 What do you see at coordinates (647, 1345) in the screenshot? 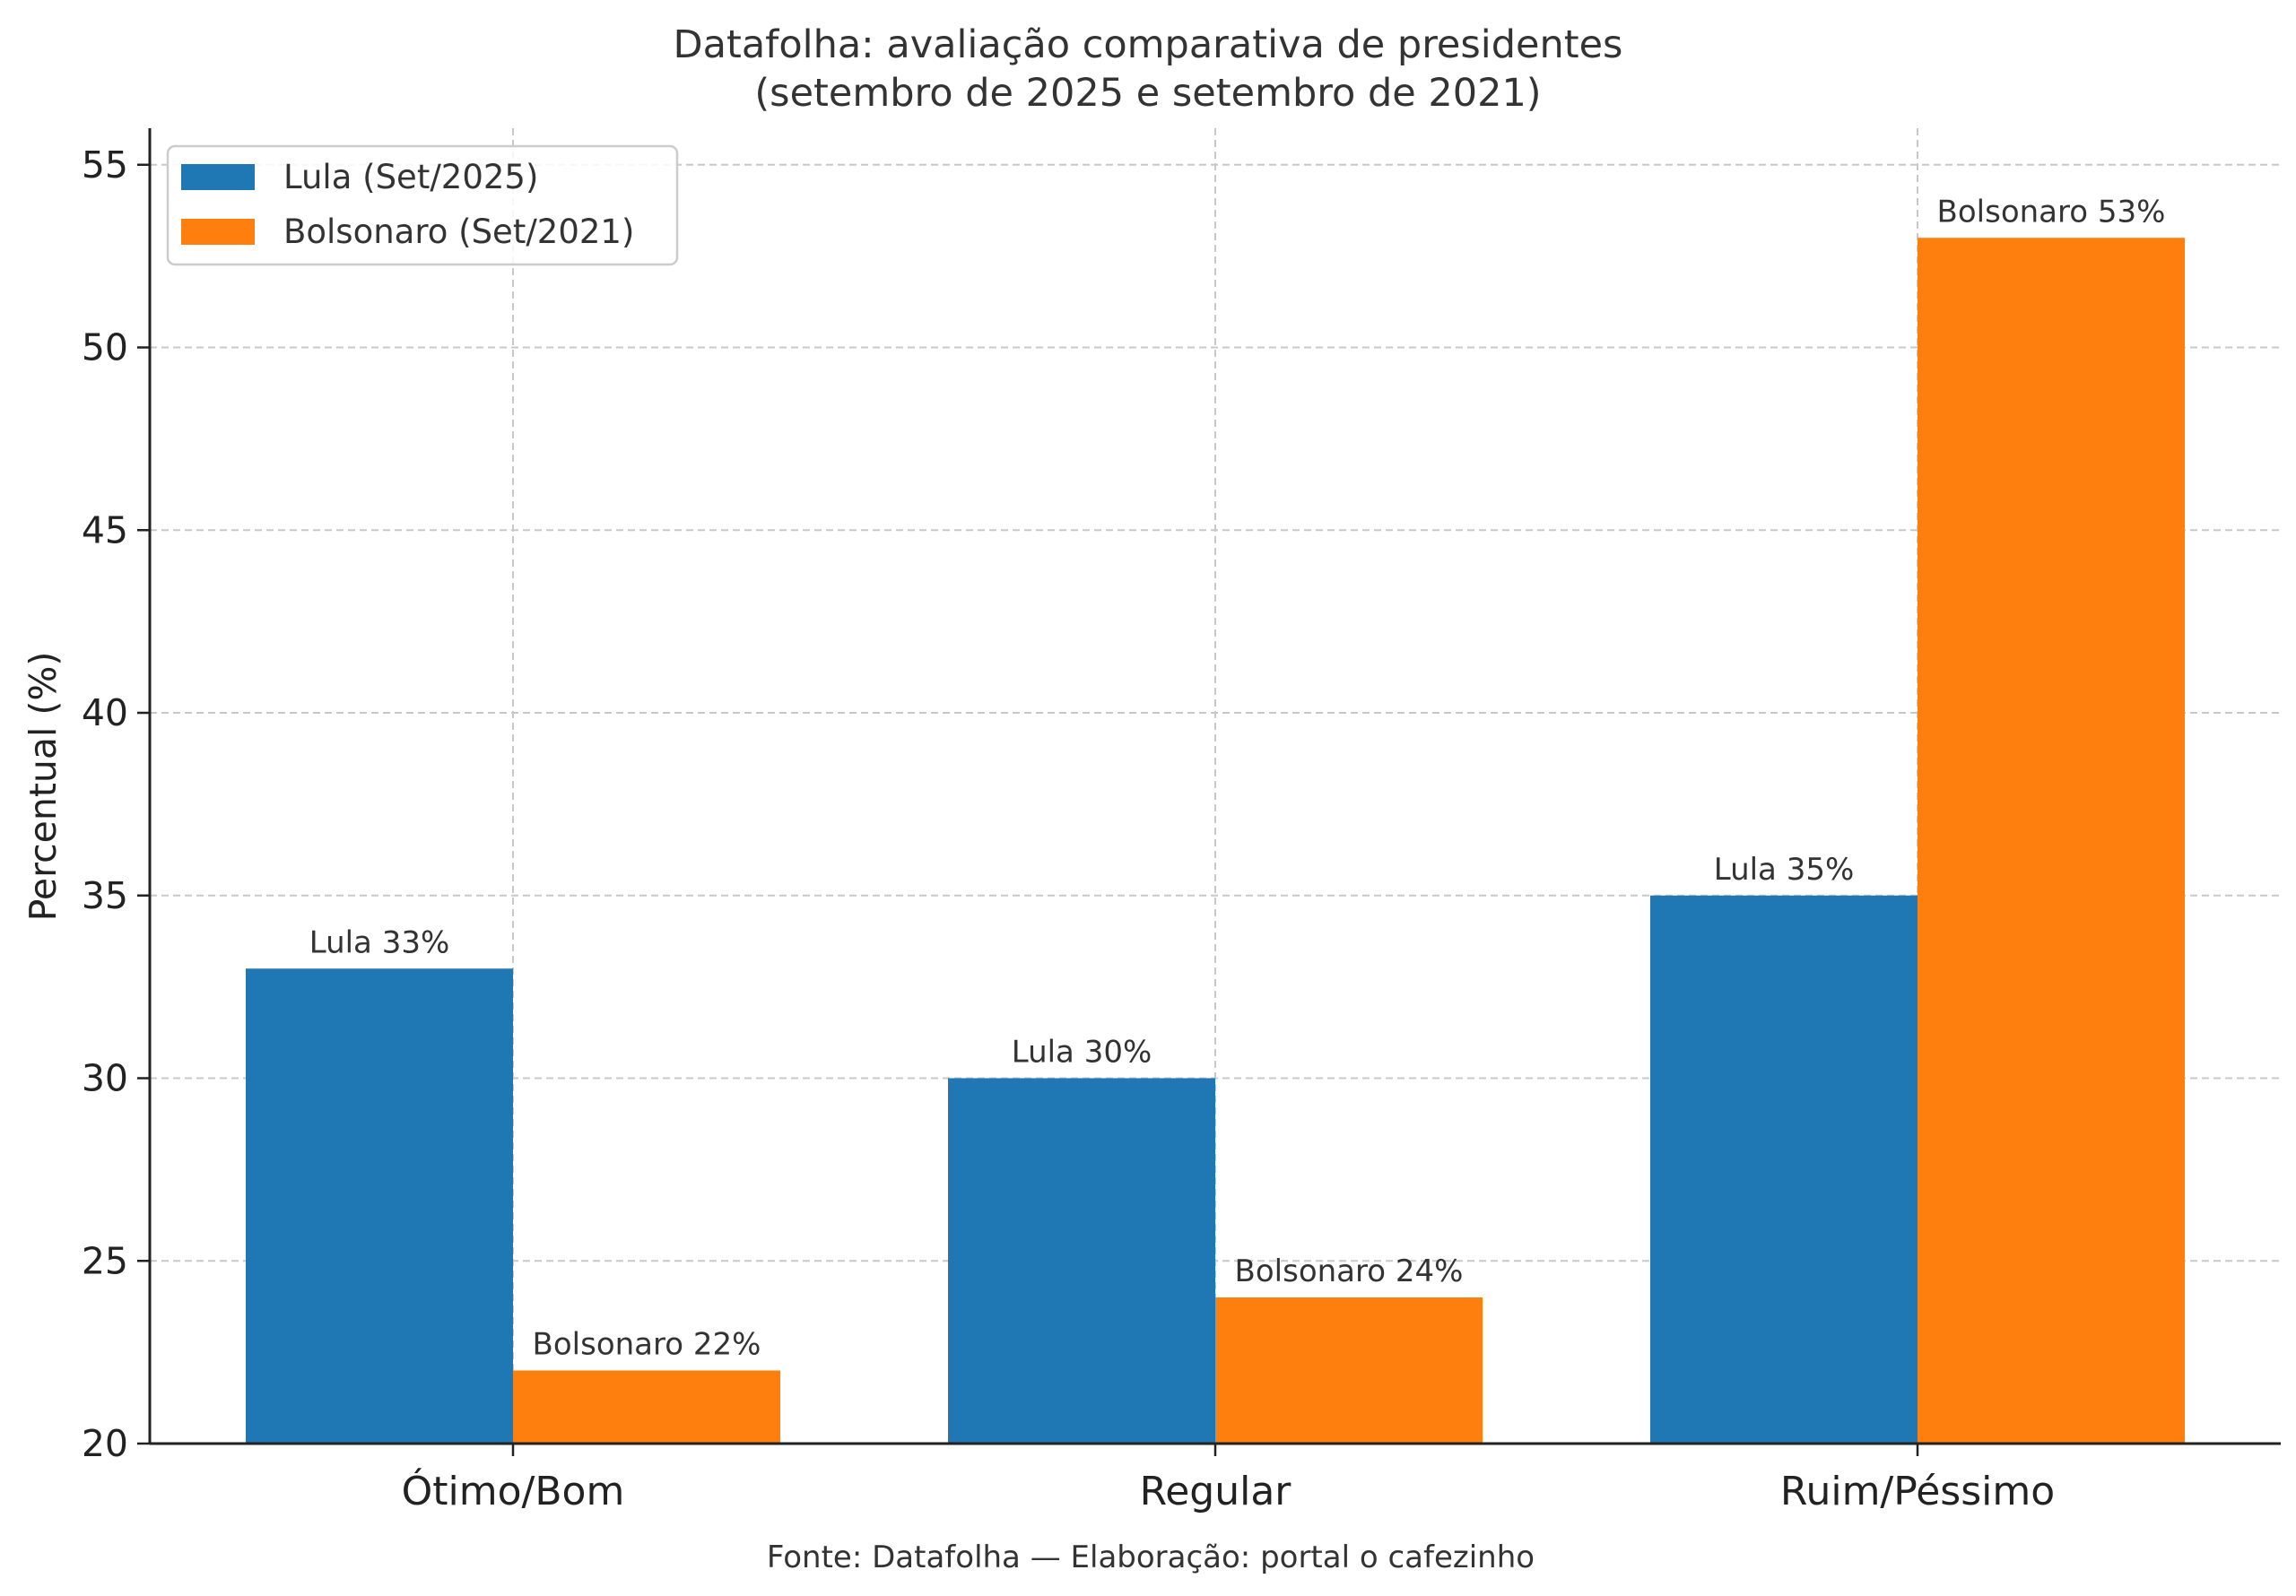
I see `data-label: Bolsonaro 22%` at bounding box center [647, 1345].